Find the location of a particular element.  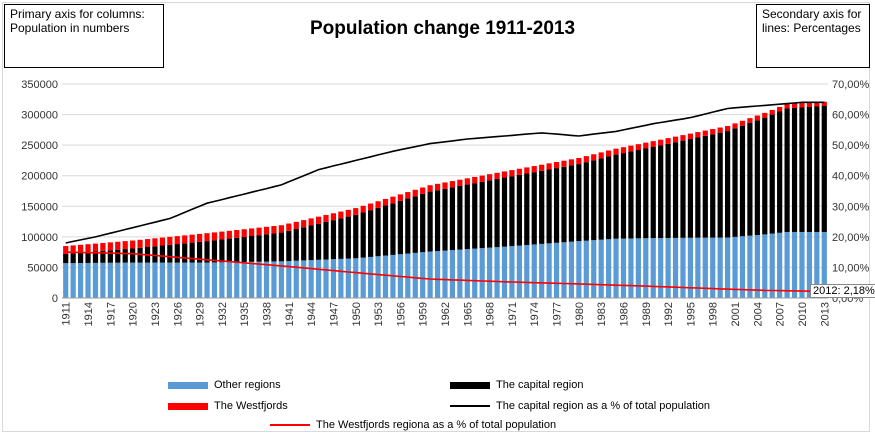

y-left-tick-label: 150000 is located at coordinates (39, 207).